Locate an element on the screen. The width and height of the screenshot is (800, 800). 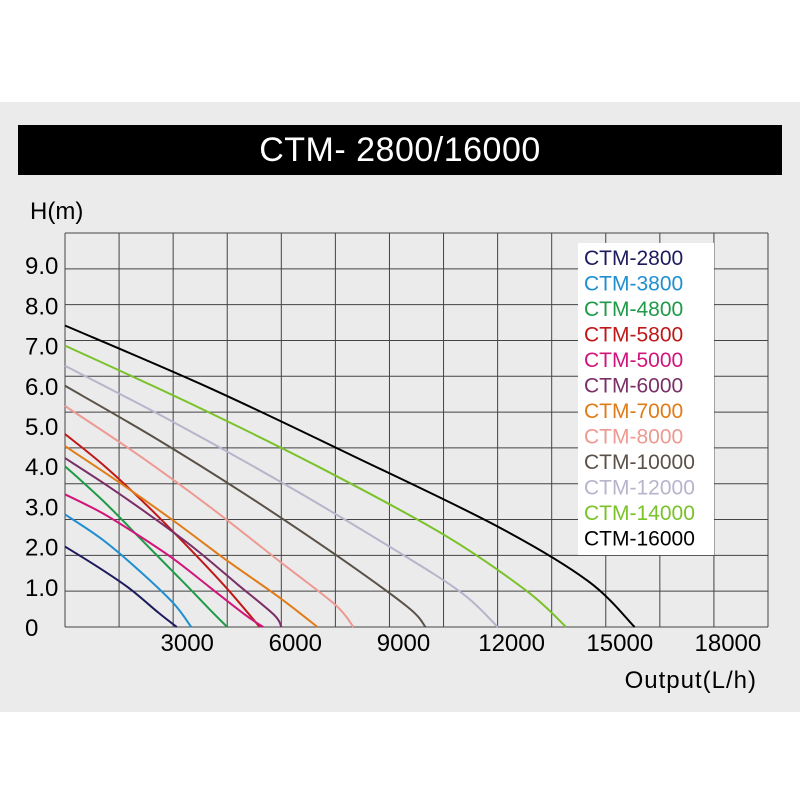
x-axis-label: Output(L/h) is located at coordinates (691, 680).